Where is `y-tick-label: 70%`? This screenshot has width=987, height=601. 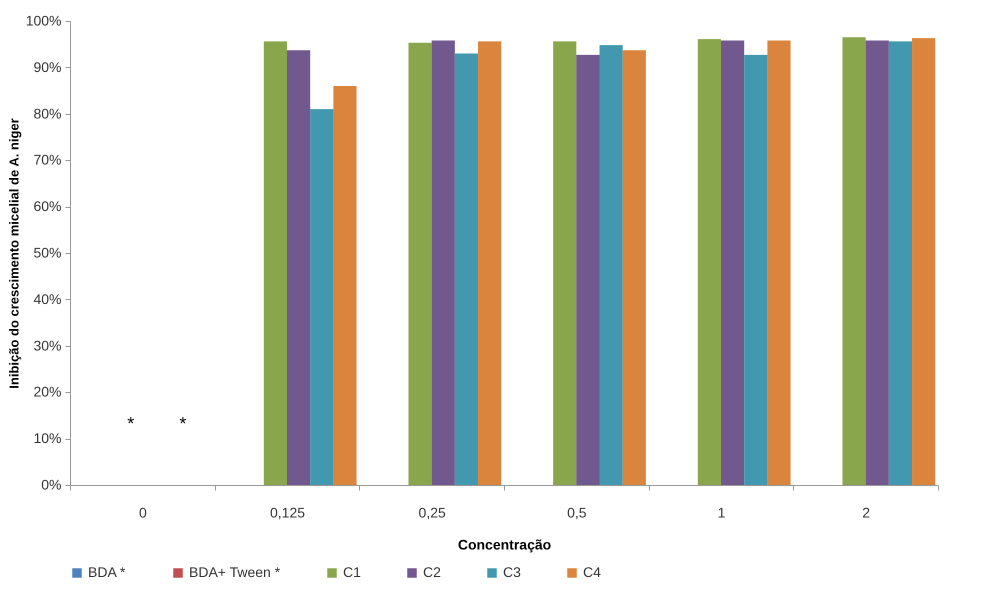
y-tick-label: 70% is located at coordinates (47, 160).